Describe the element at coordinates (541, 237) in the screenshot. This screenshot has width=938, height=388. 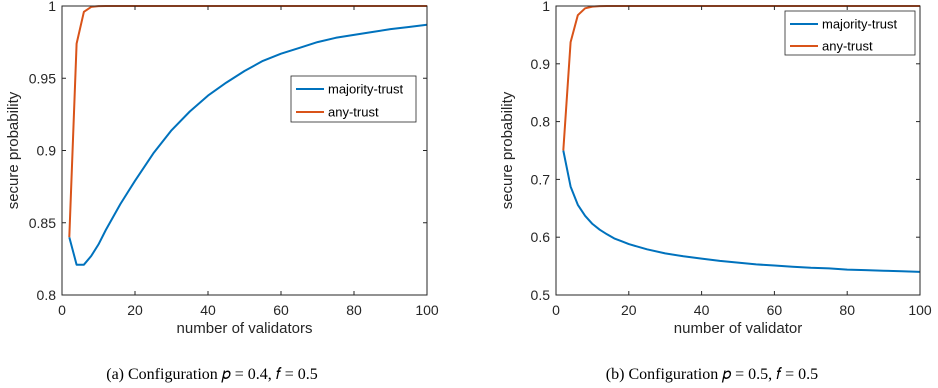
I see `y-tick-label: 0.6` at that location.